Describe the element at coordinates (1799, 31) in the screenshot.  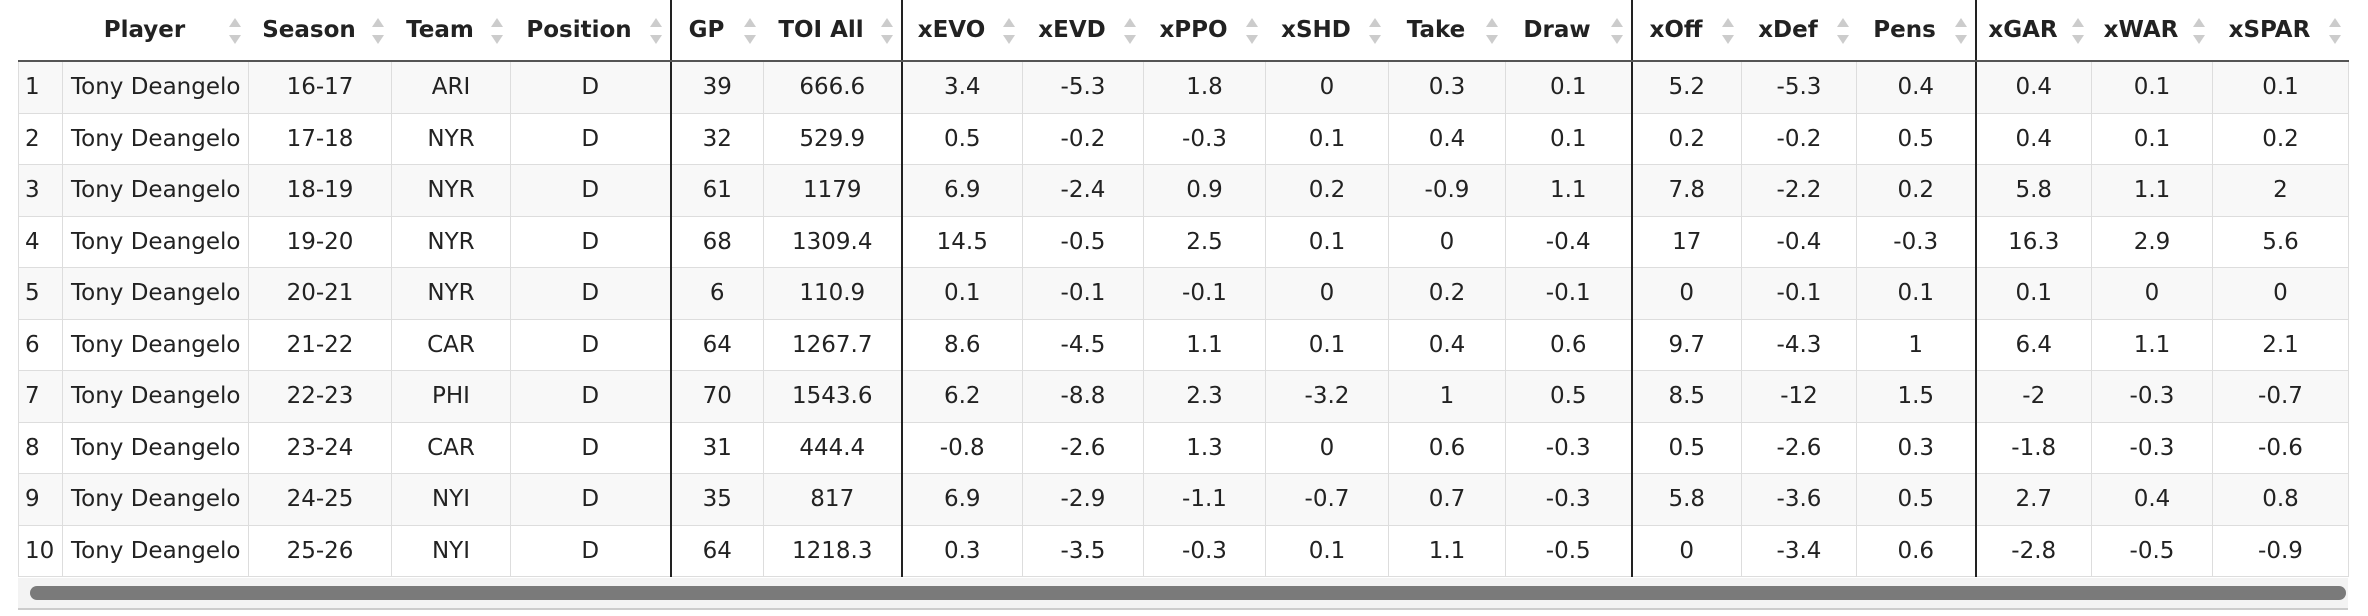
I see `column-header: xDef` at that location.